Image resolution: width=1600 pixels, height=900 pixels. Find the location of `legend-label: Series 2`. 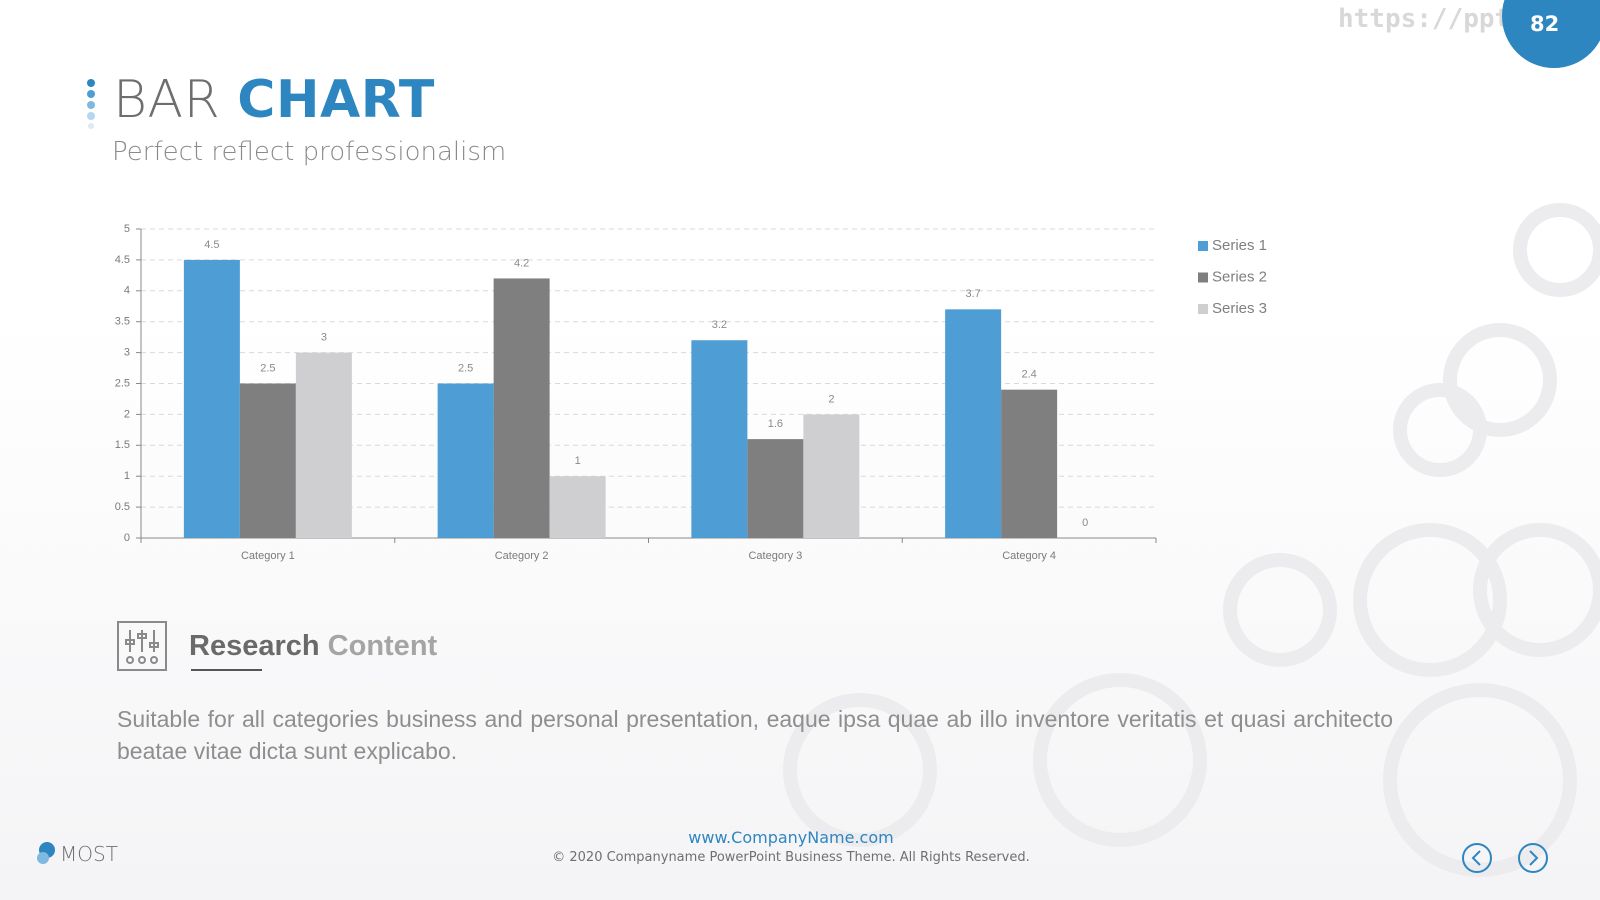

legend-label: Series 2 is located at coordinates (1239, 276).